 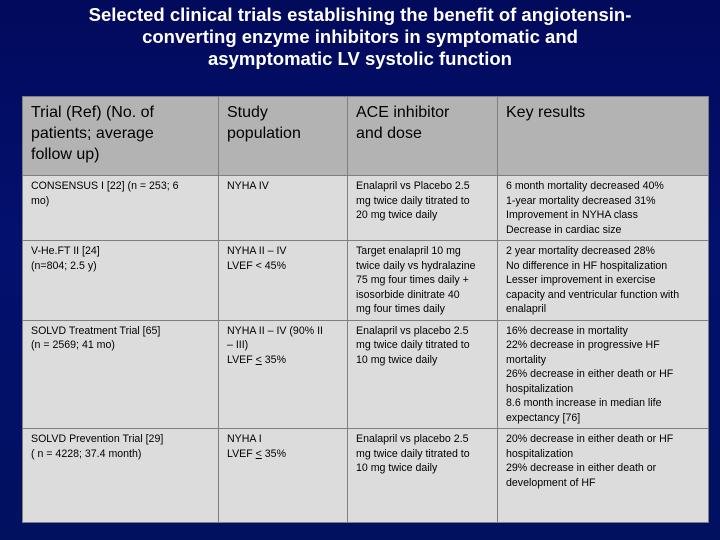 What do you see at coordinates (257, 251) in the screenshot?
I see `cell-line: NYHA II – IV` at bounding box center [257, 251].